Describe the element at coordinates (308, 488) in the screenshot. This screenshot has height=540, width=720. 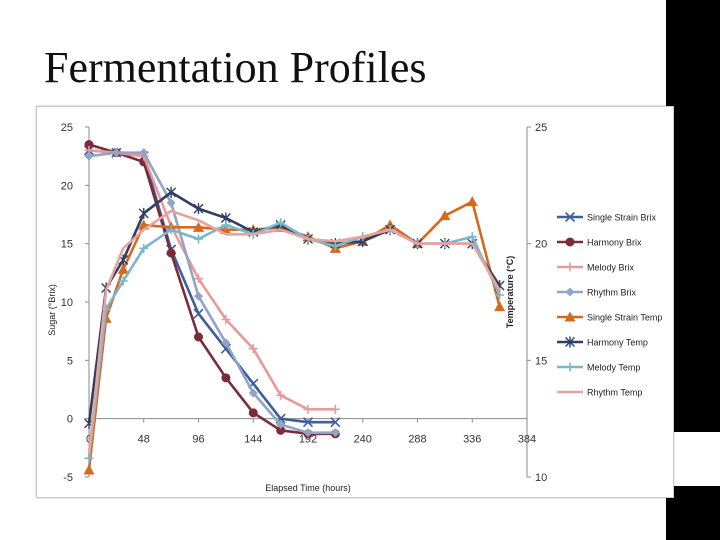
I see `x-axis-title: Elapsed Time (hours)` at that location.